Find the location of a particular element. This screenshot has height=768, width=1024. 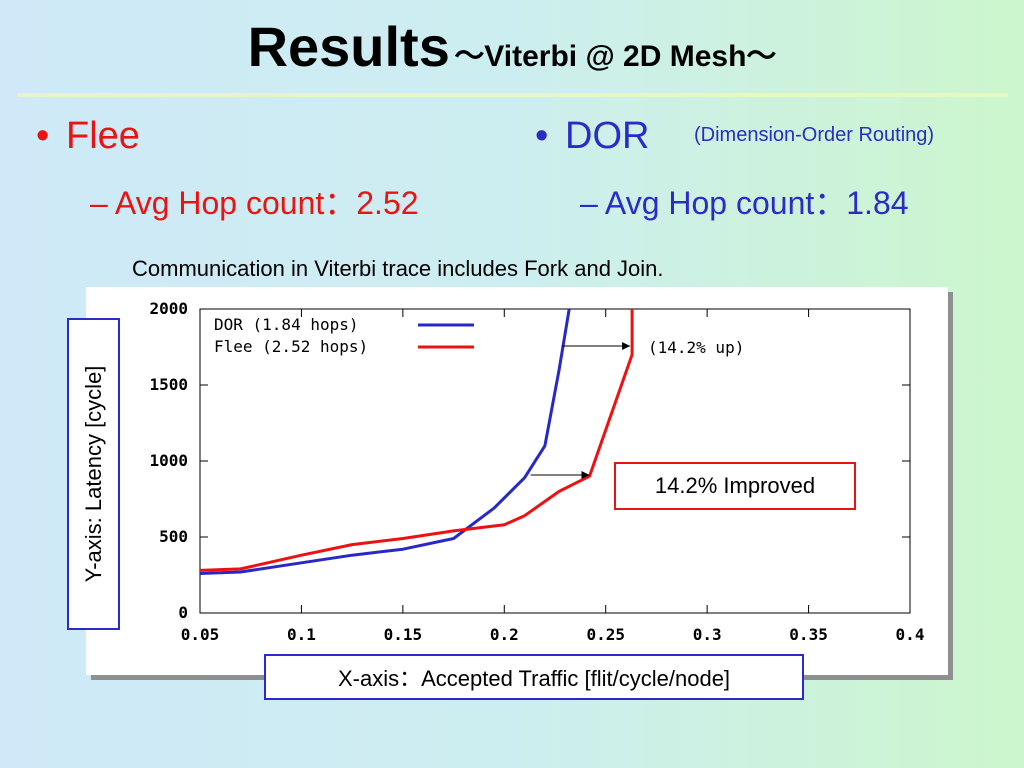

title-divider is located at coordinates (513, 95).